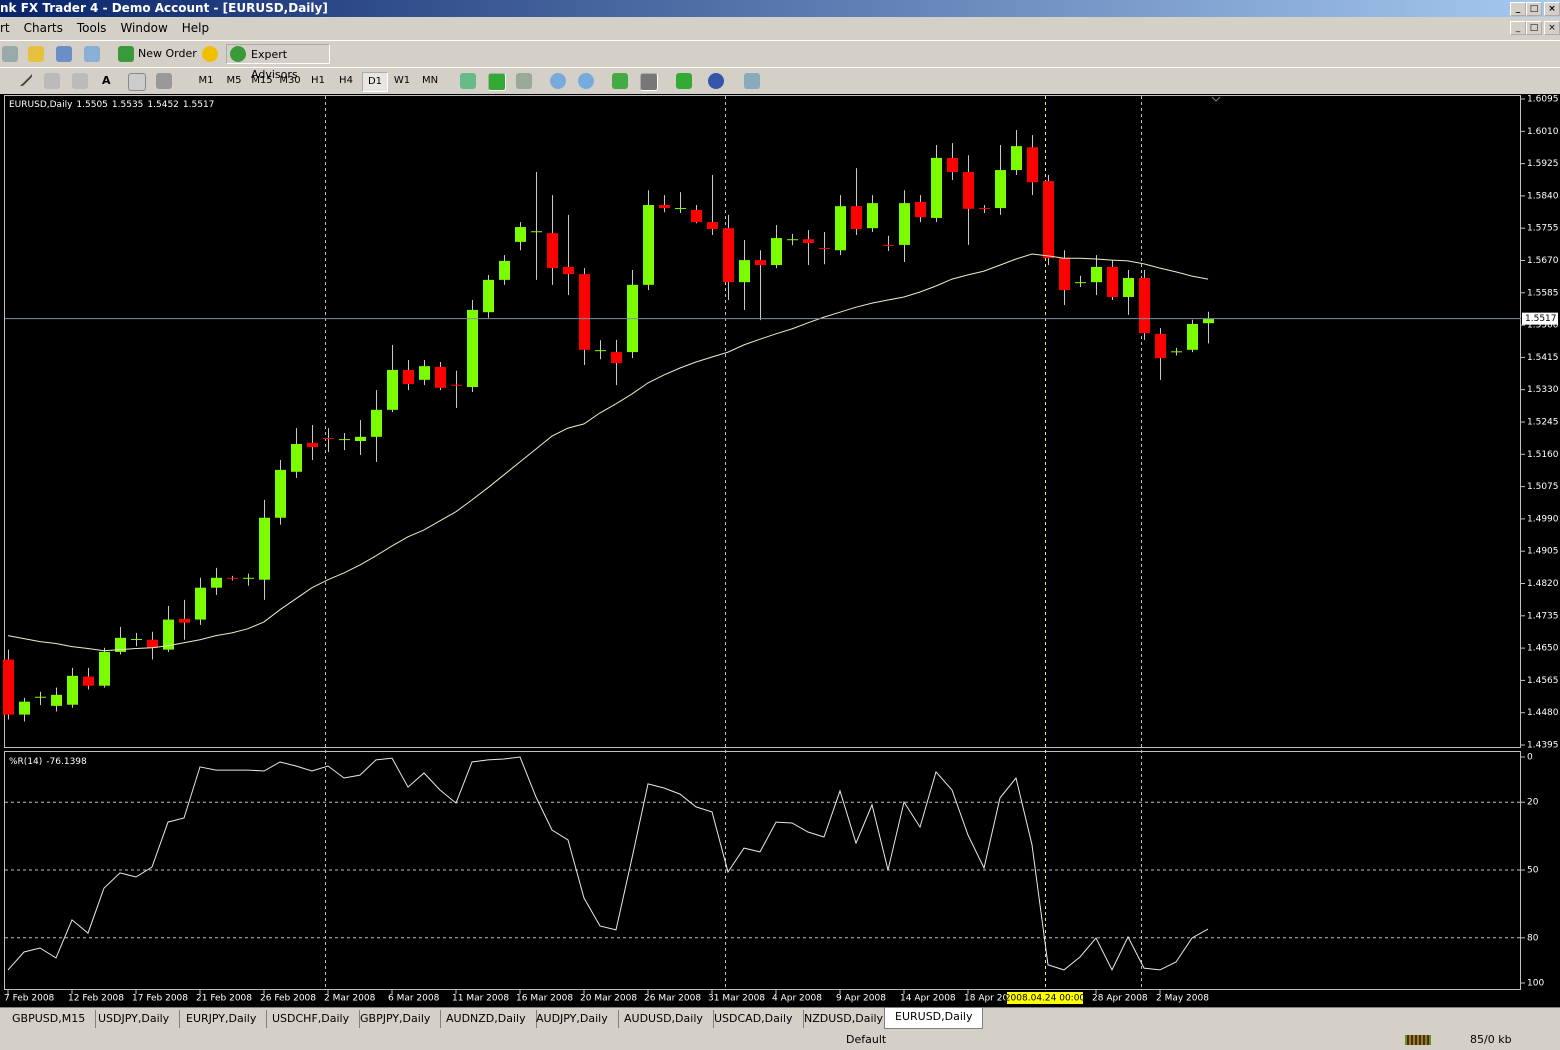  Describe the element at coordinates (558, 81) in the screenshot. I see `zoom-in` at that location.